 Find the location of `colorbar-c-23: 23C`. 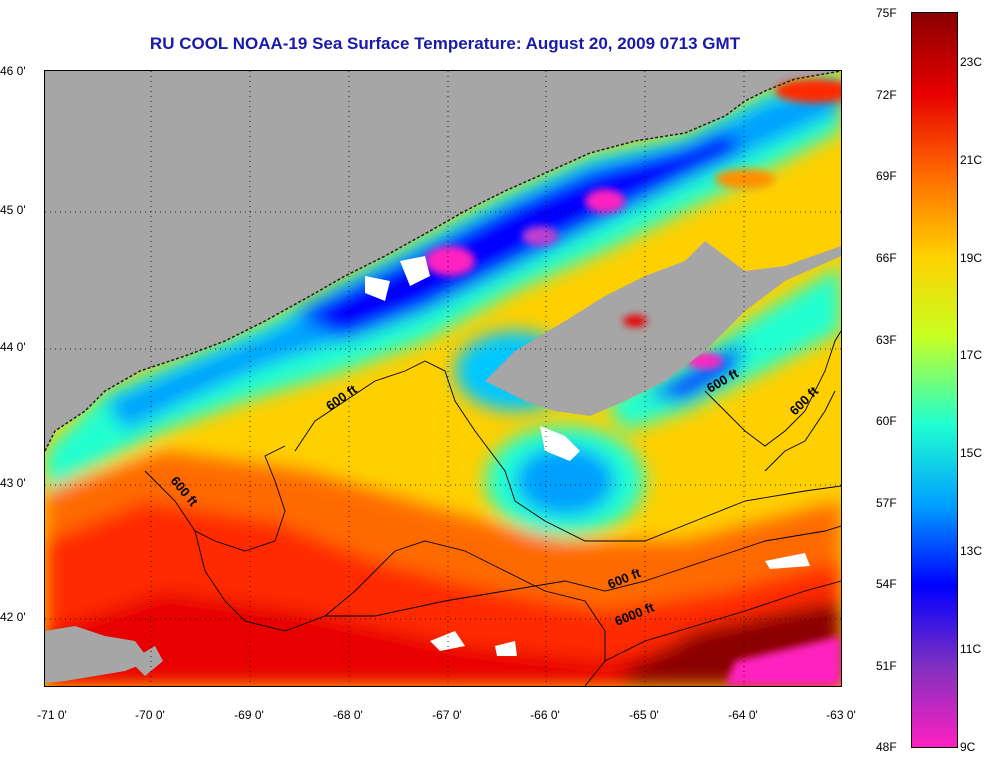

colorbar-c-23: 23C is located at coordinates (971, 62).